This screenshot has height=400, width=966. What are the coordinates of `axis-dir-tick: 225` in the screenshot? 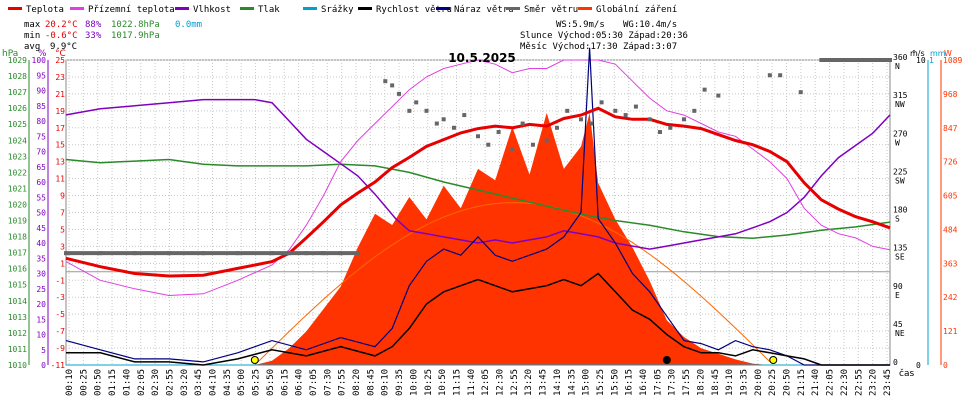 It's located at (900, 171).